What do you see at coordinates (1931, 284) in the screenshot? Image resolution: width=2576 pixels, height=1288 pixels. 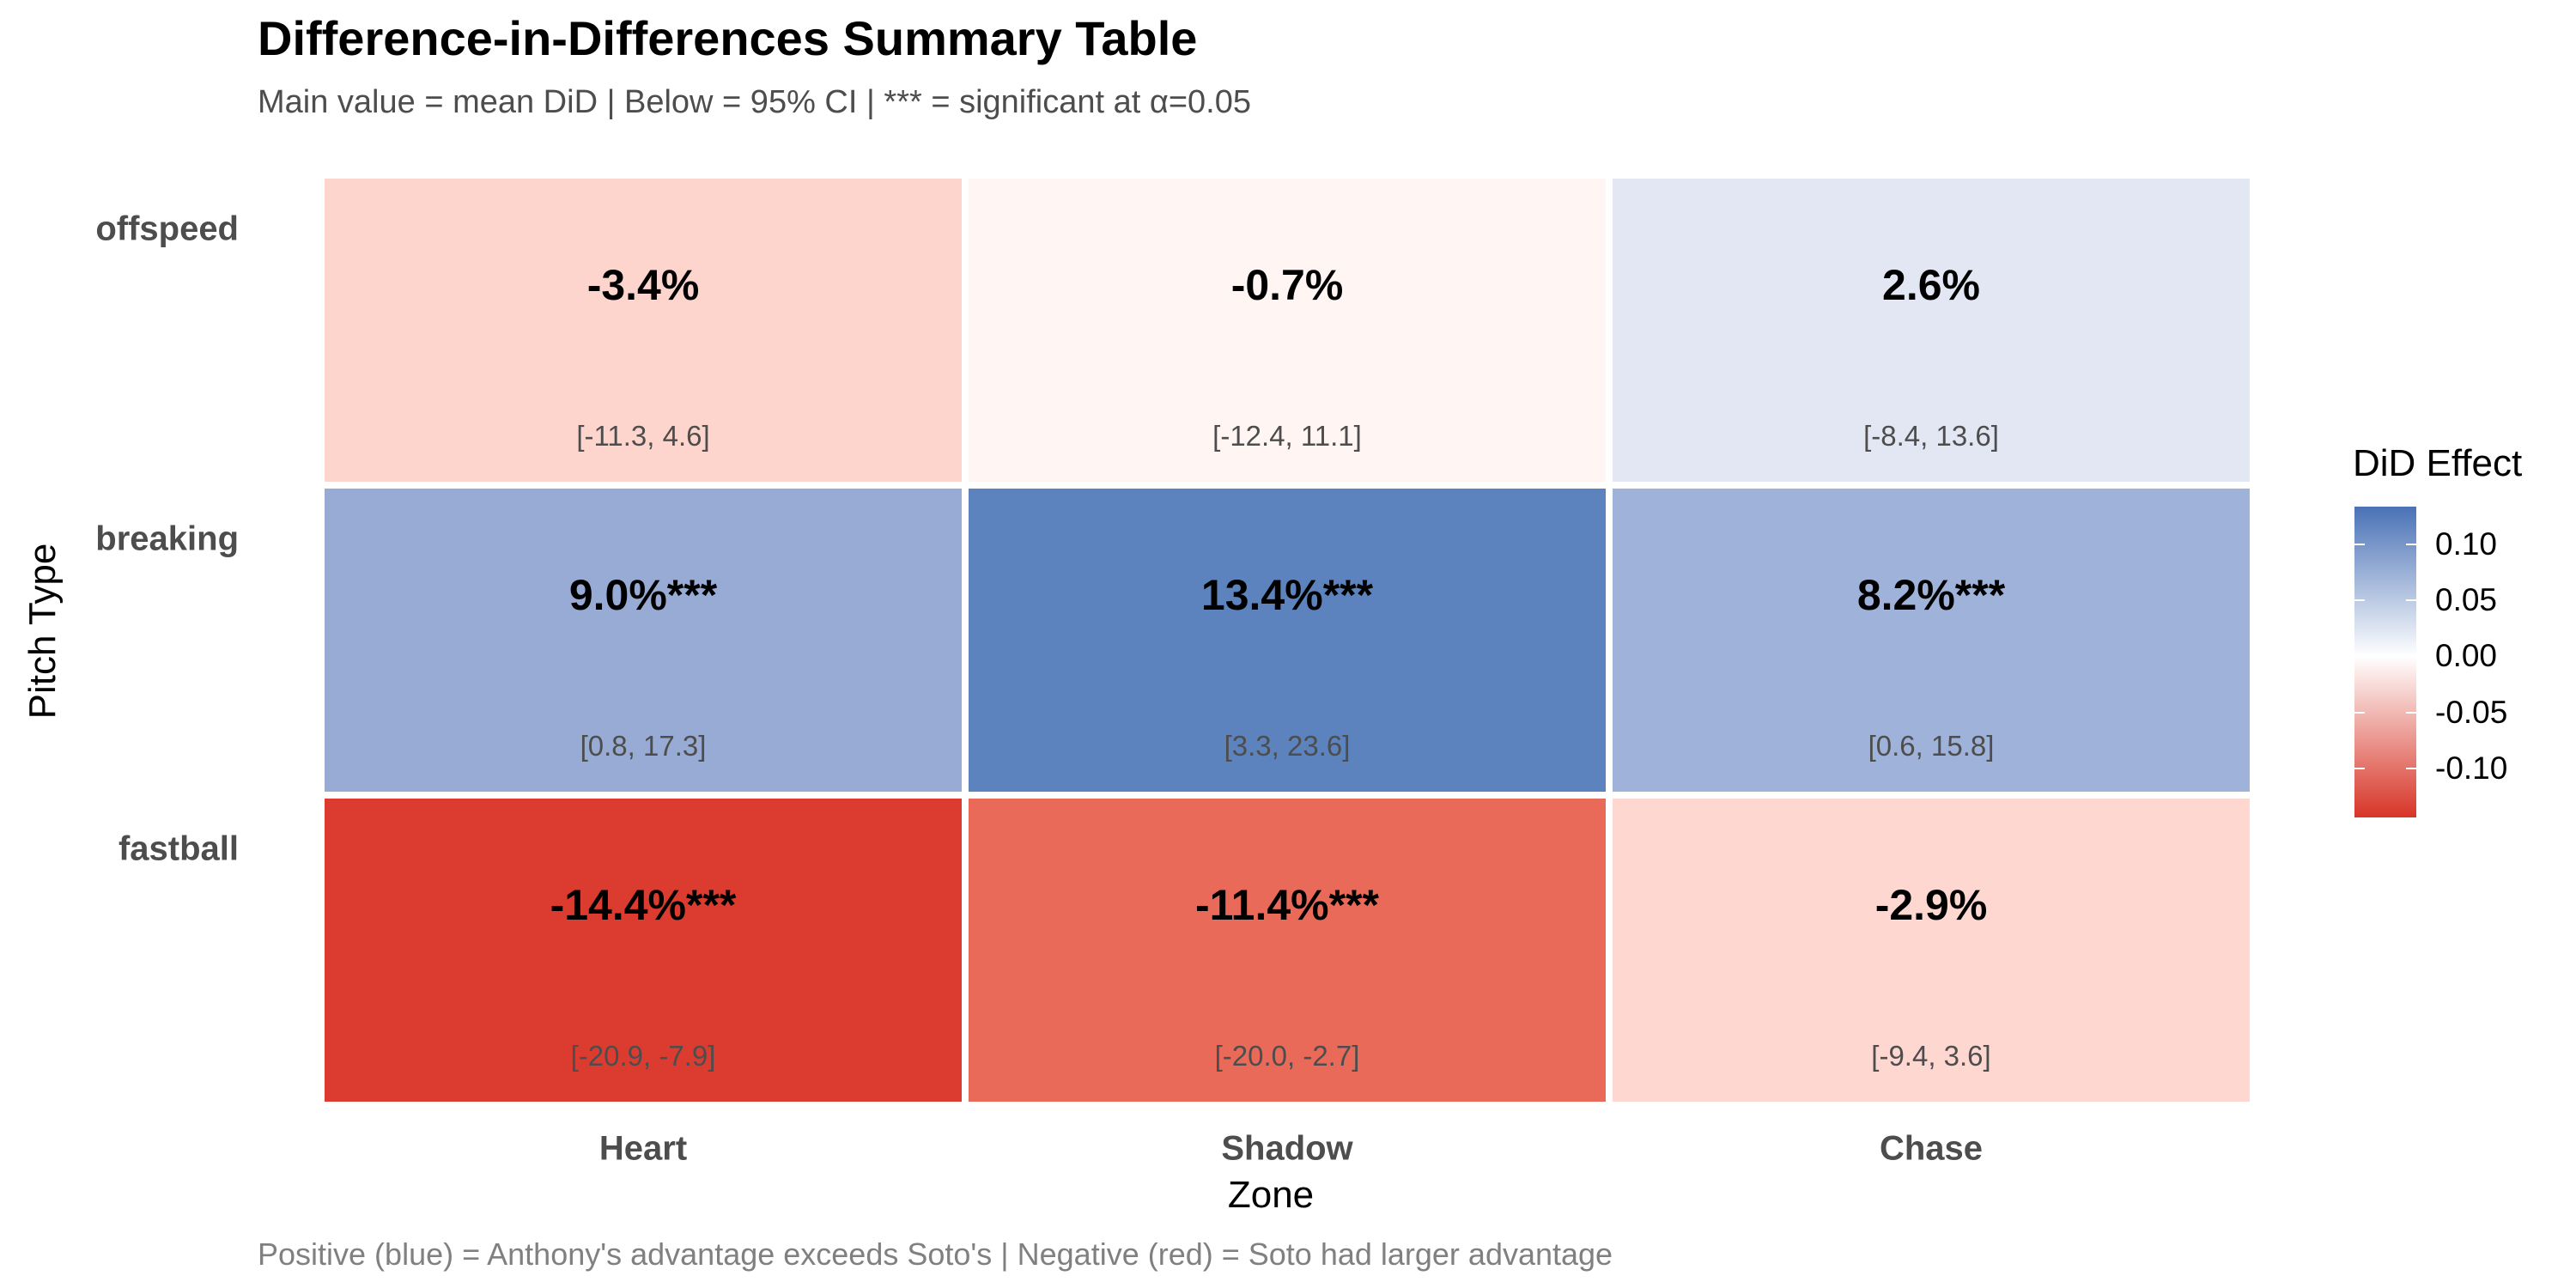 I see `cell-value-label: 2.6%` at bounding box center [1931, 284].